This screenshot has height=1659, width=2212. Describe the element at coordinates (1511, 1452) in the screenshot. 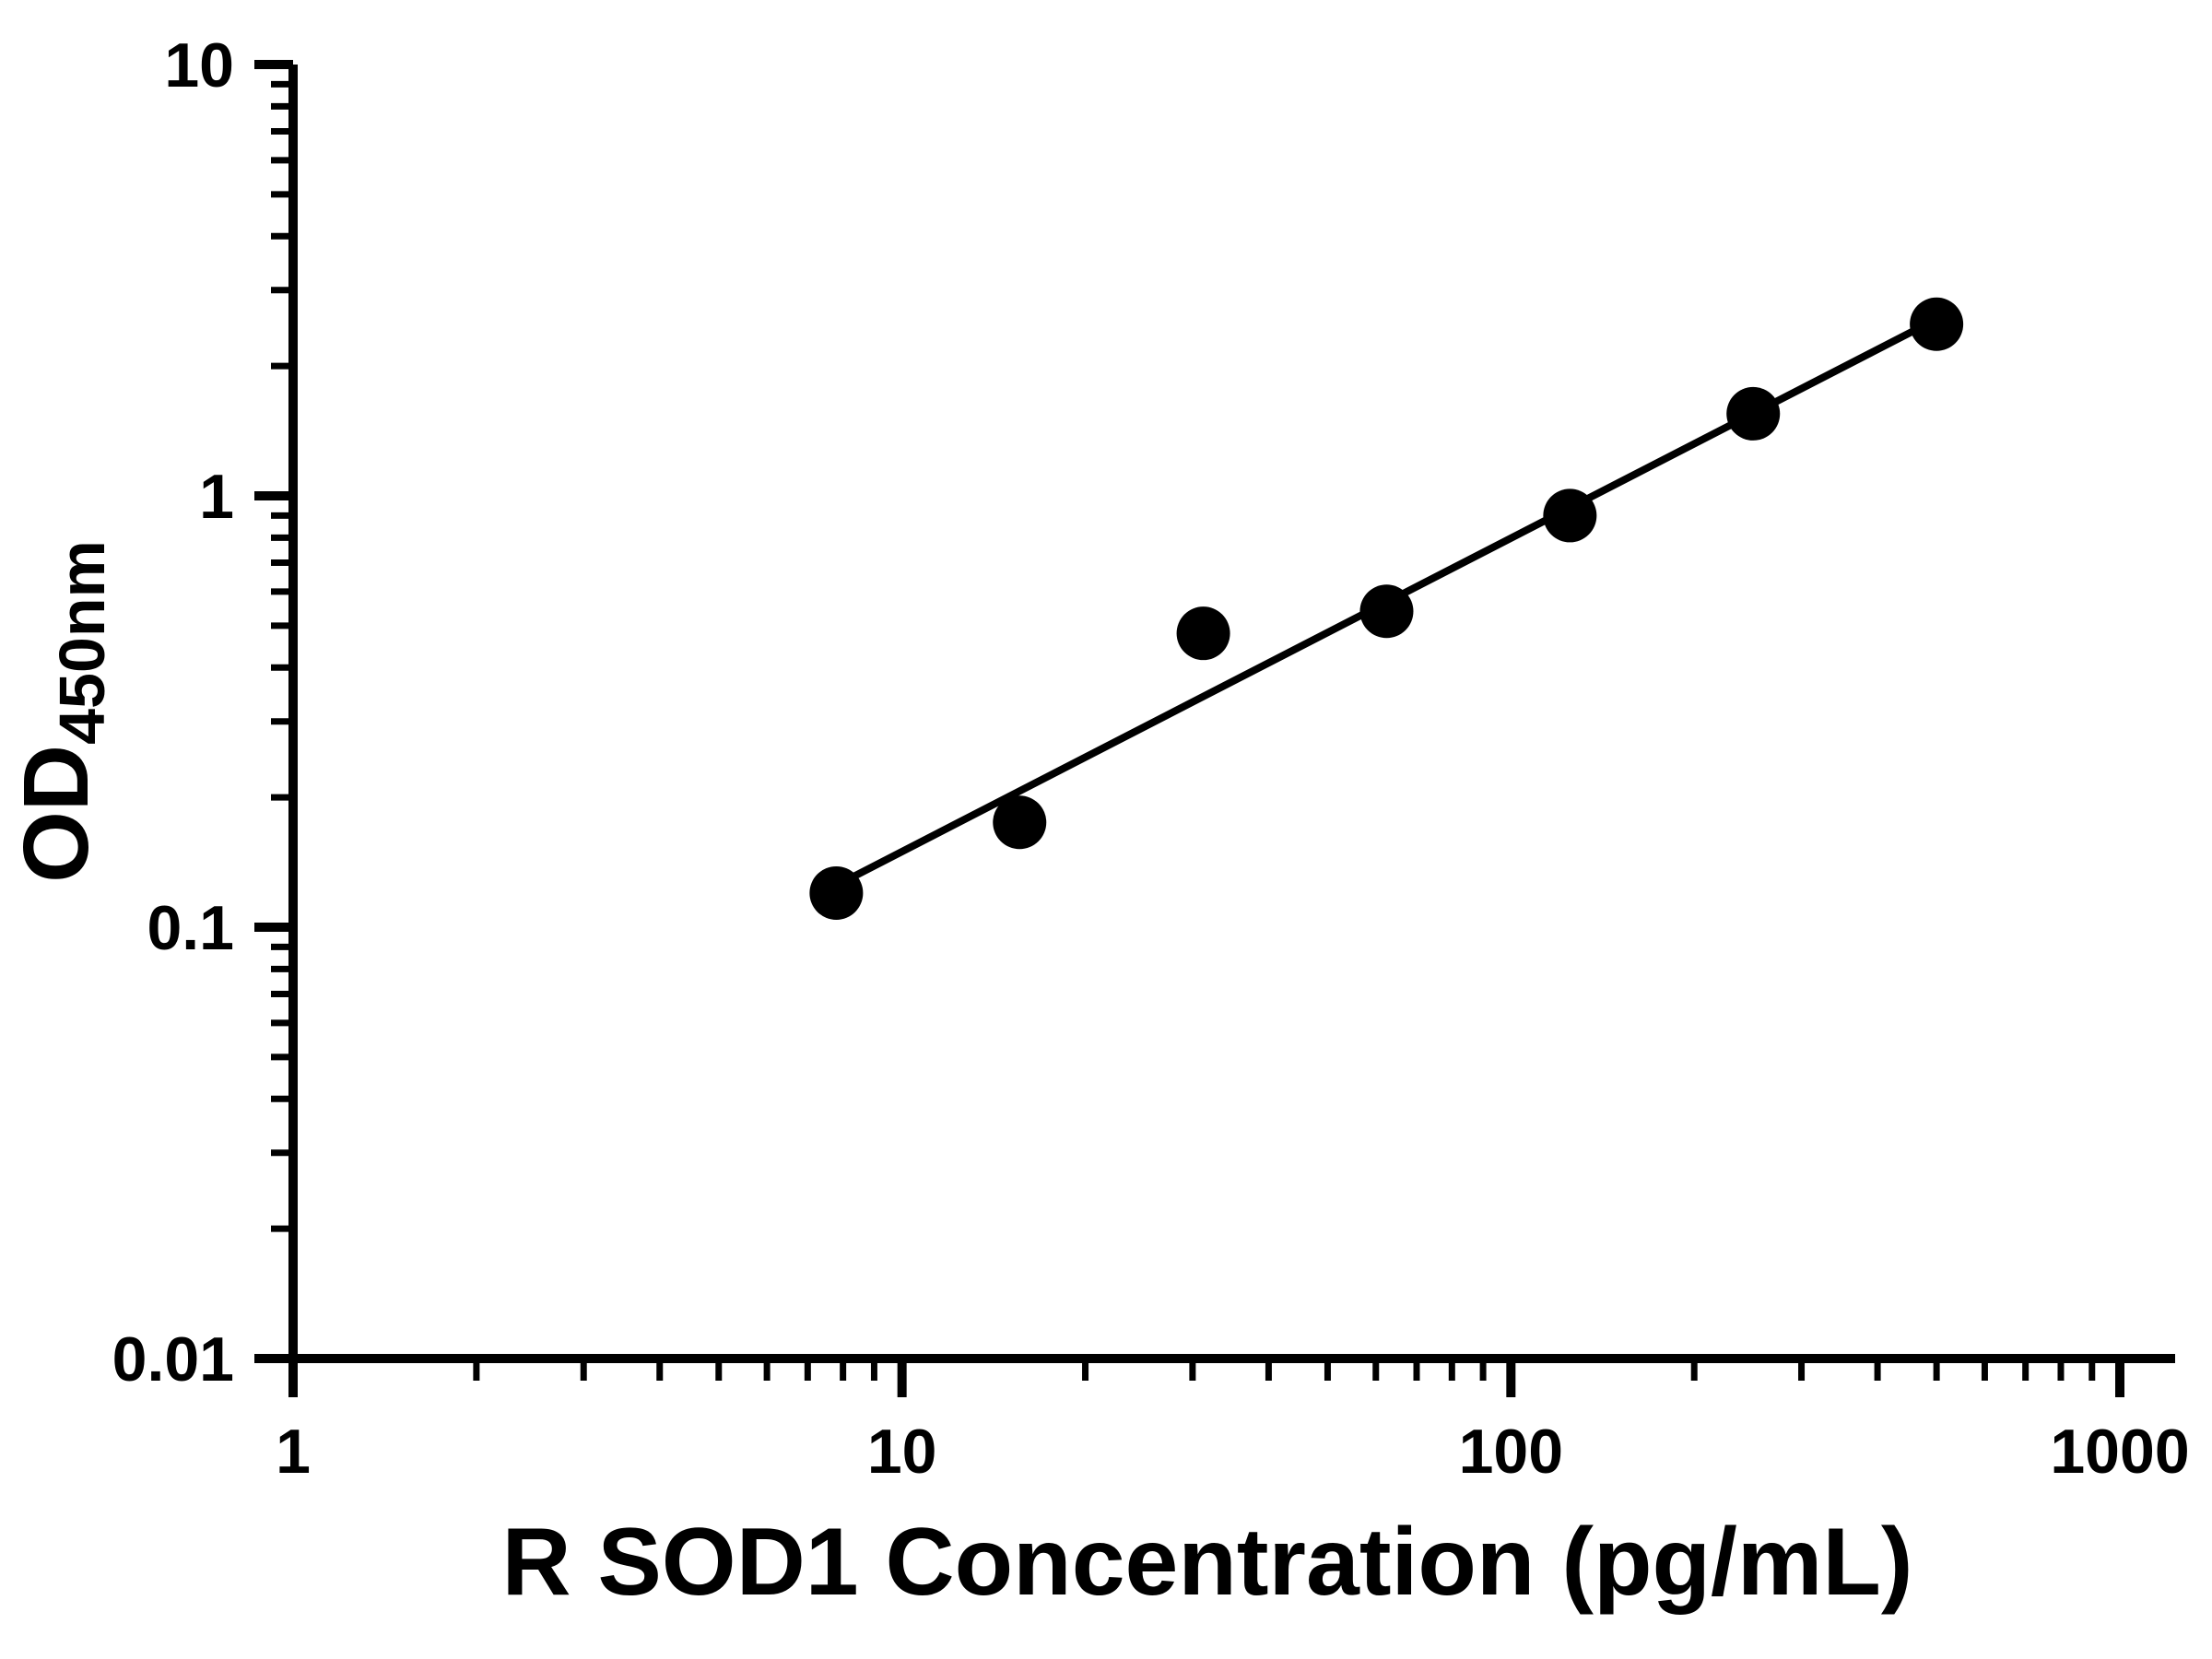

I see `x-tick-label: 100` at that location.